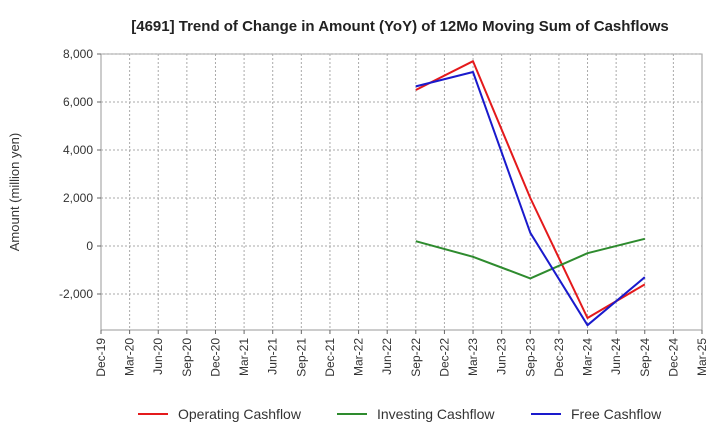 The image size is (720, 440). Describe the element at coordinates (473, 357) in the screenshot. I see `x-tick-label: Mar-23` at that location.